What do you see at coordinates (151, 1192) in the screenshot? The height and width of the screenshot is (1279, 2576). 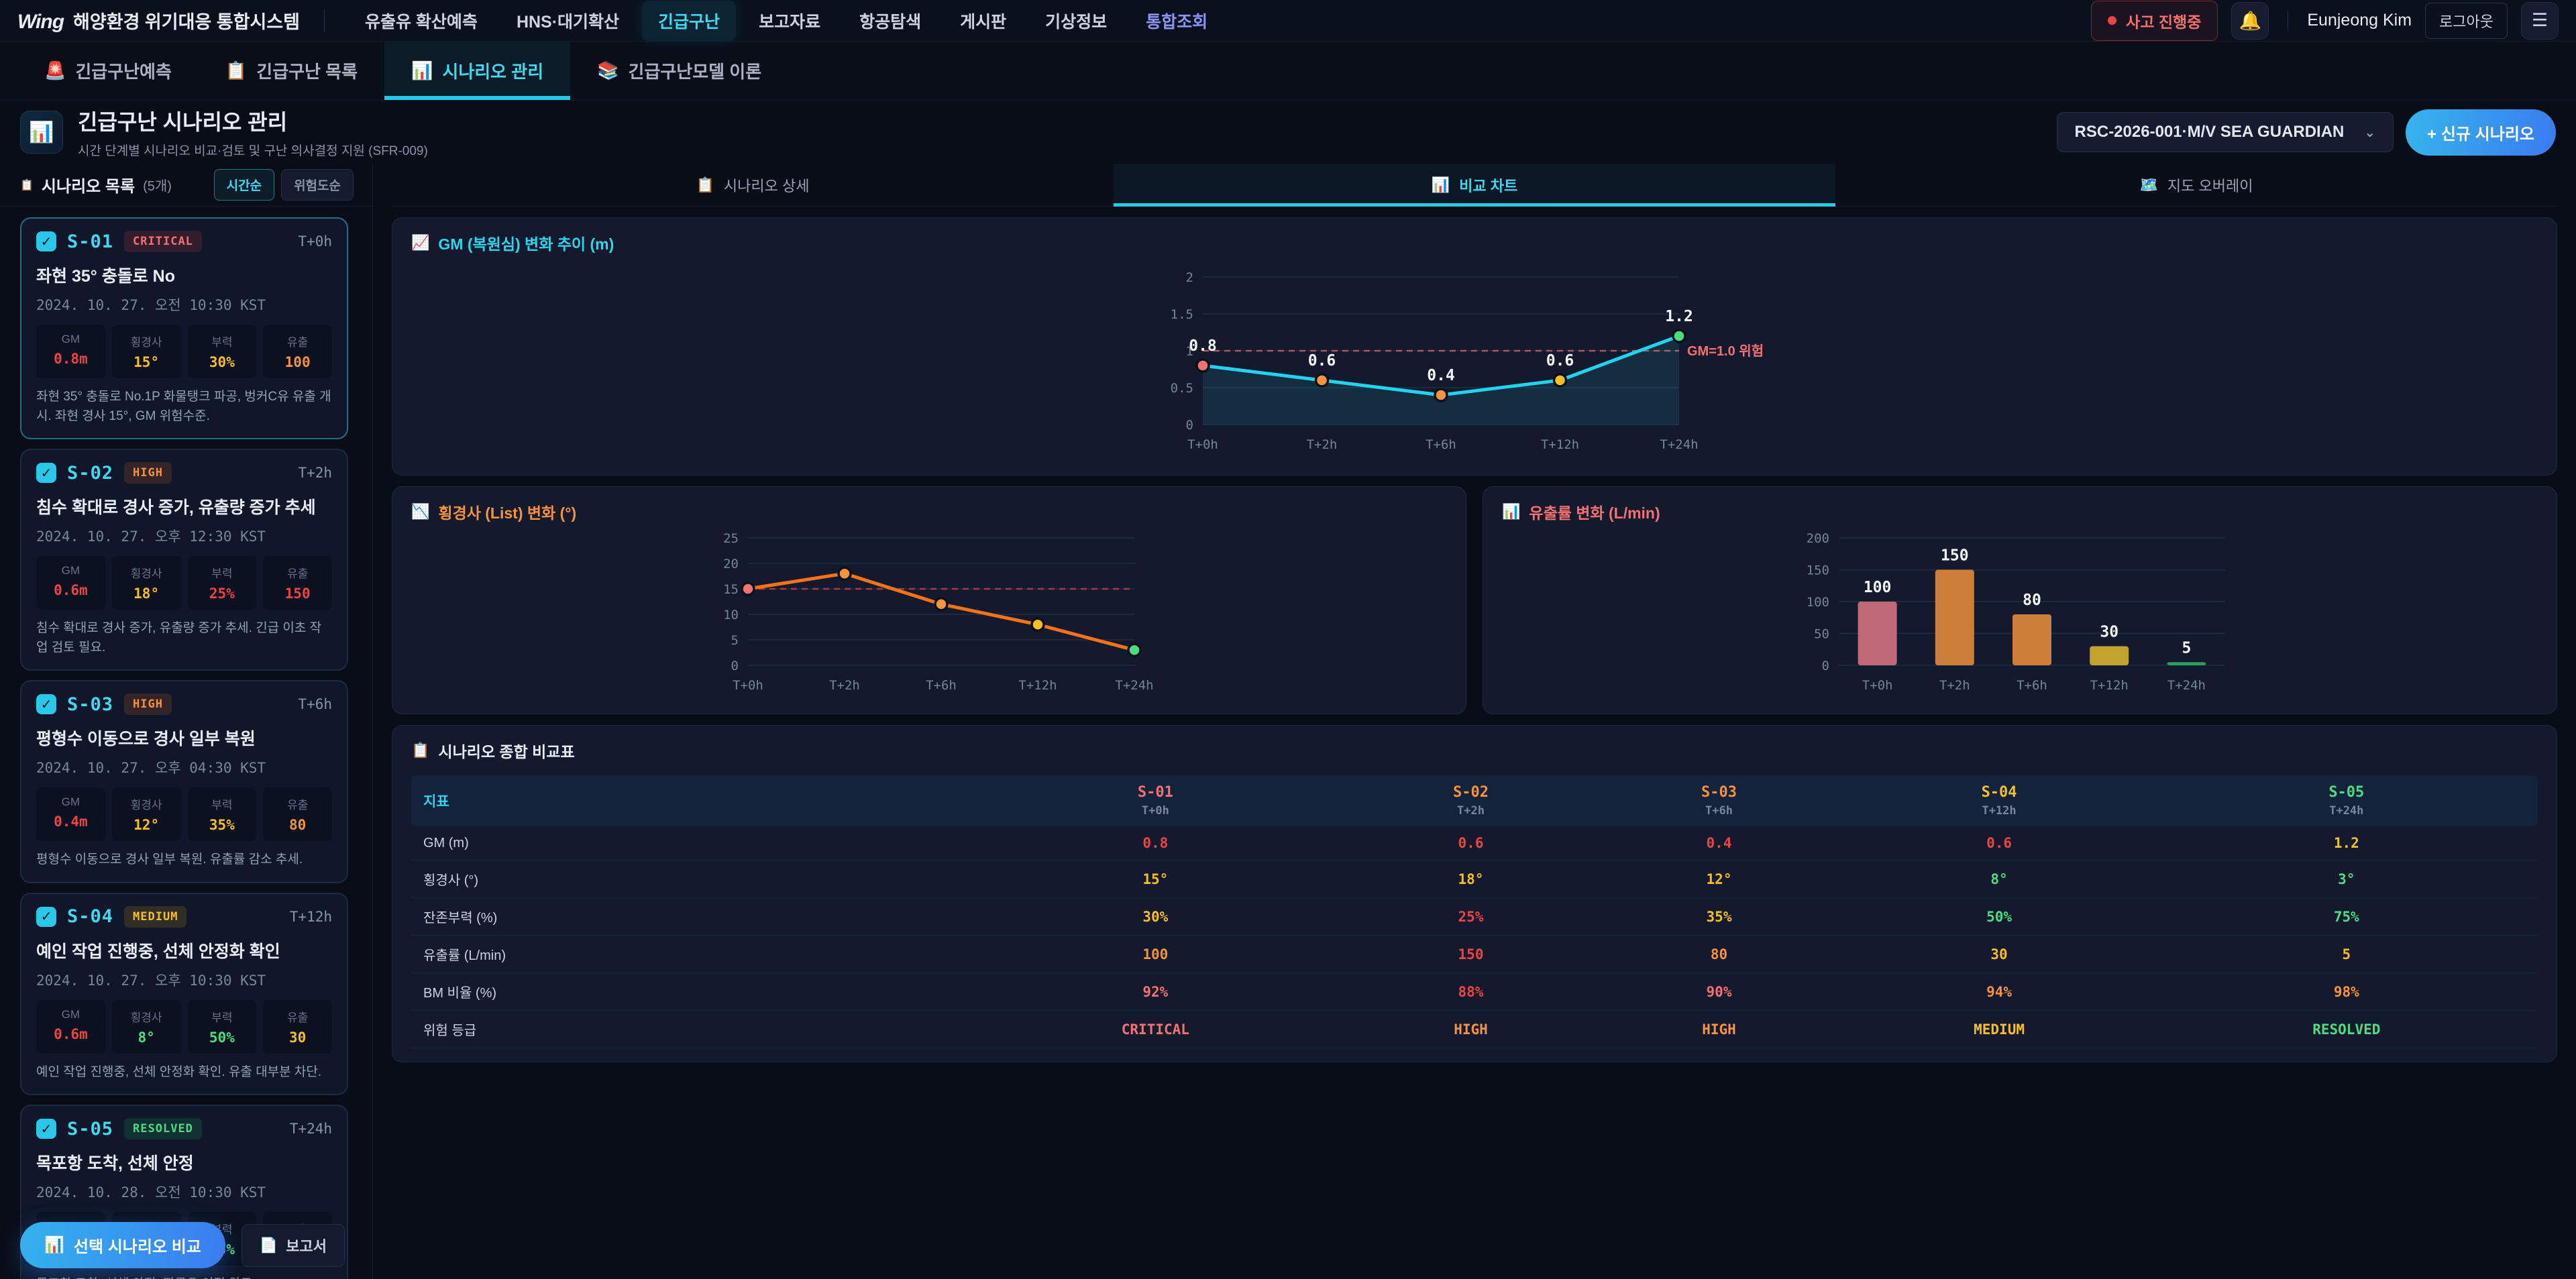 I see `scenario-datetime: 2024. 10. 28. 오전 10:30 KST` at bounding box center [151, 1192].